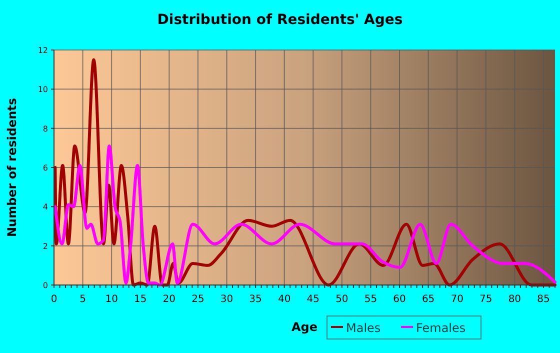 The width and height of the screenshot is (560, 353). I want to click on x-tick-label: 45, so click(313, 299).